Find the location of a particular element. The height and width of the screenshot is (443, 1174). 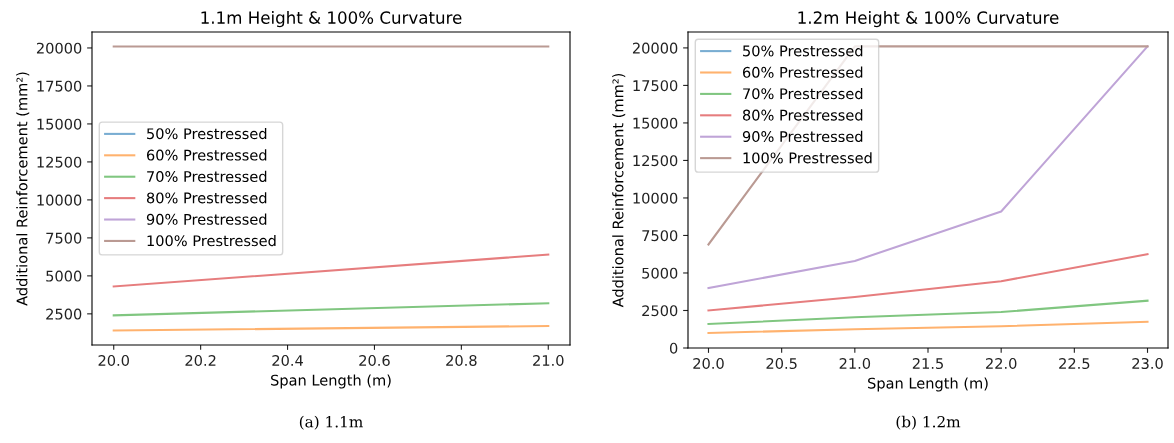

chart-title: 1.2m Height & 100% Curvature is located at coordinates (928, 19).